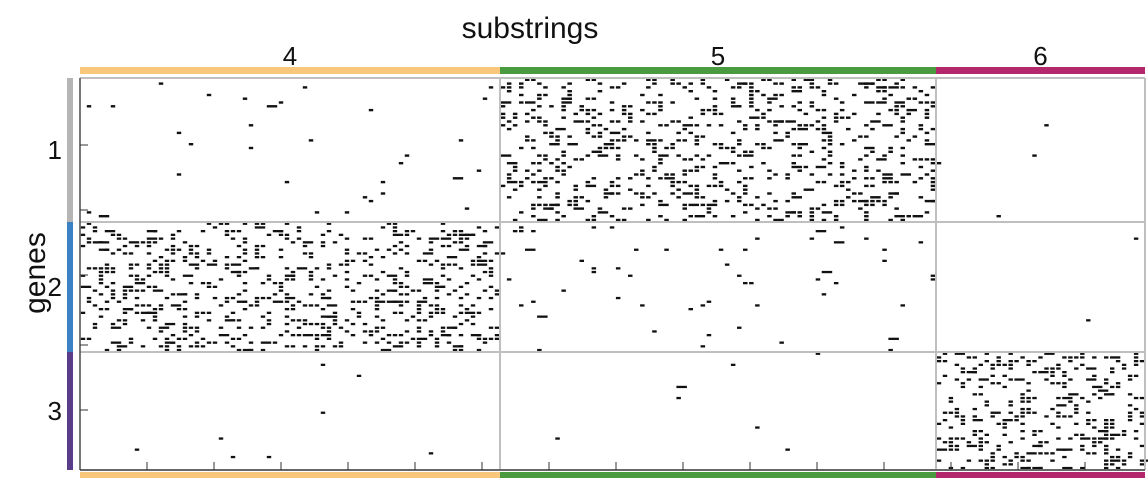 This screenshot has width=1148, height=478. What do you see at coordinates (55, 150) in the screenshot?
I see `row-group-label: 1` at bounding box center [55, 150].